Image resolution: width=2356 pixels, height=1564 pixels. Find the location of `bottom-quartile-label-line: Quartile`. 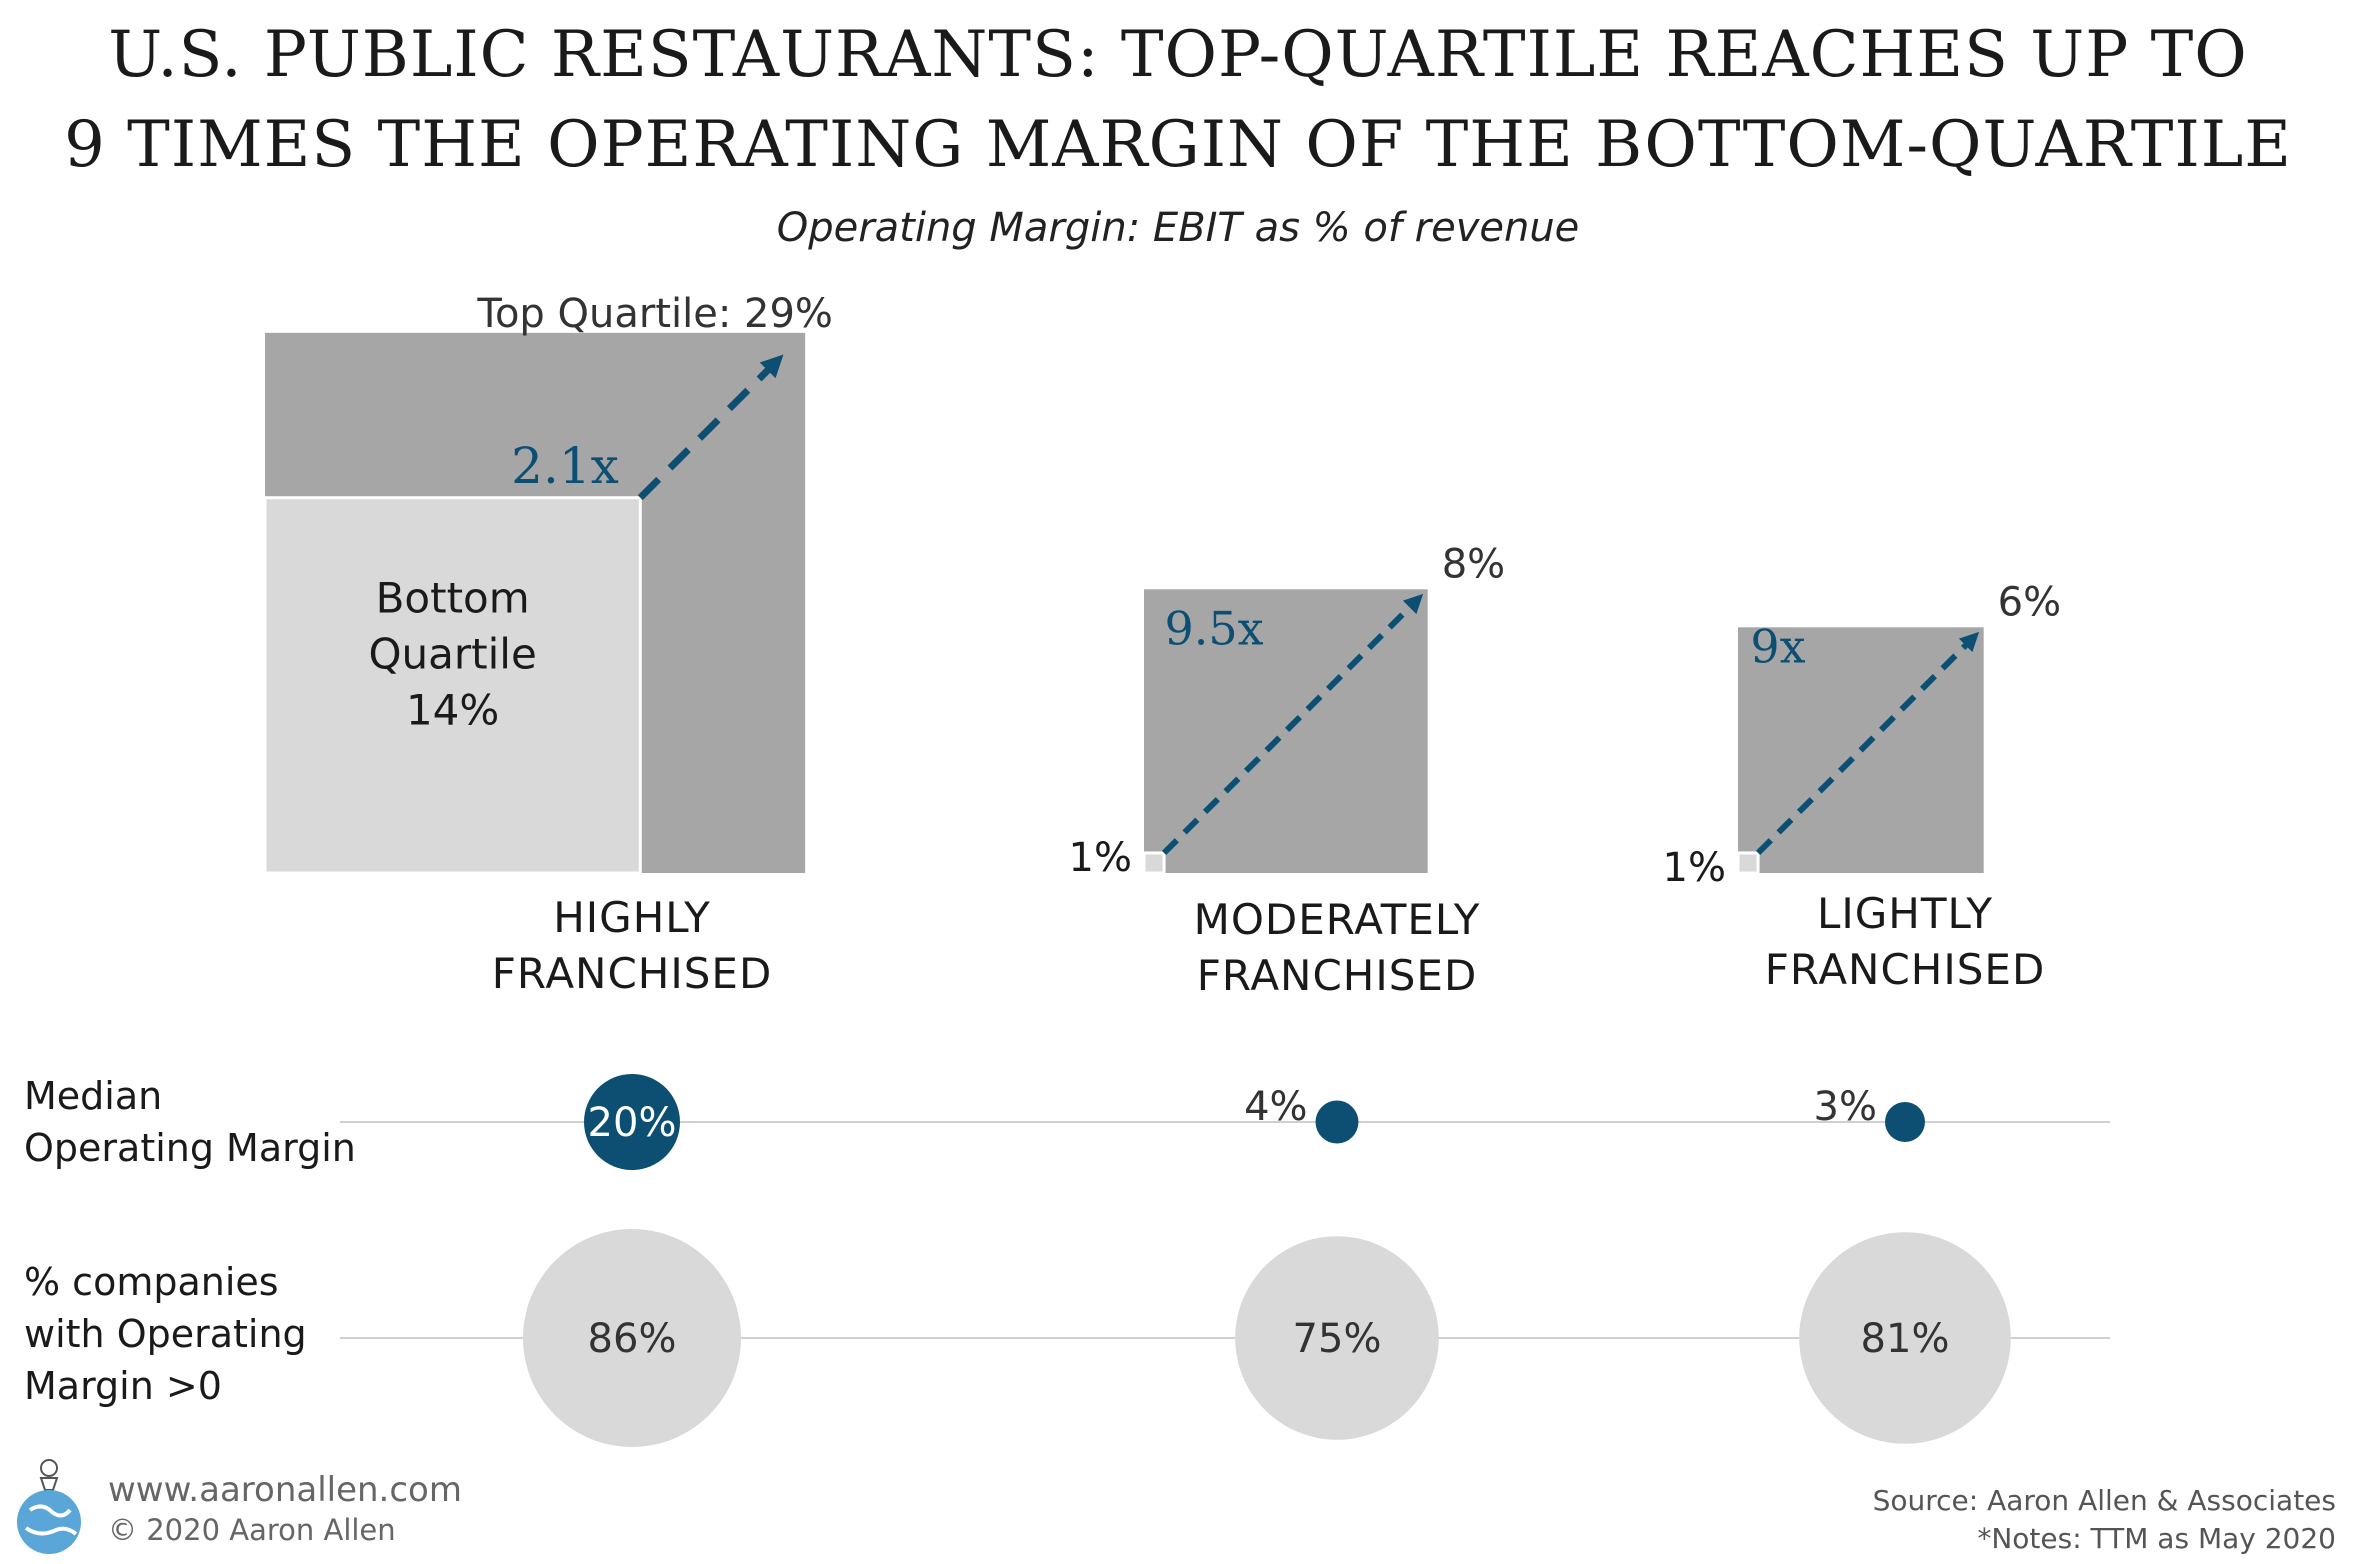

bottom-quartile-label-line: Quartile is located at coordinates (452, 654).